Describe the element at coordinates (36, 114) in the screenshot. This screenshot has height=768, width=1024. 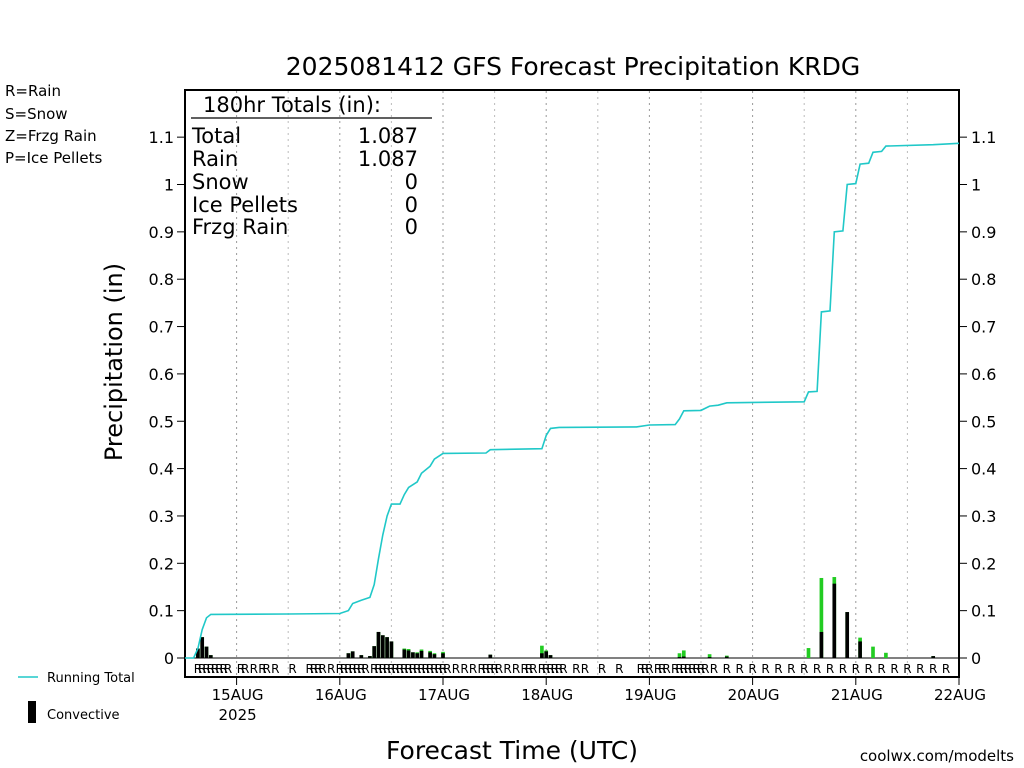
I see `legend-snow-code: S=Snow` at that location.